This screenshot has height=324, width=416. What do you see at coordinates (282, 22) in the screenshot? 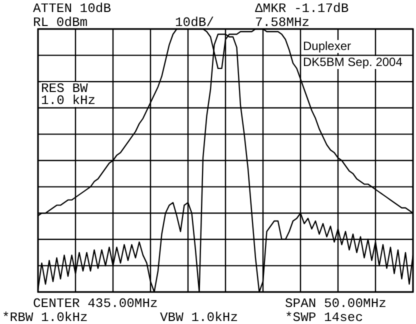
I see `annotation: 7.58MHz` at bounding box center [282, 22].